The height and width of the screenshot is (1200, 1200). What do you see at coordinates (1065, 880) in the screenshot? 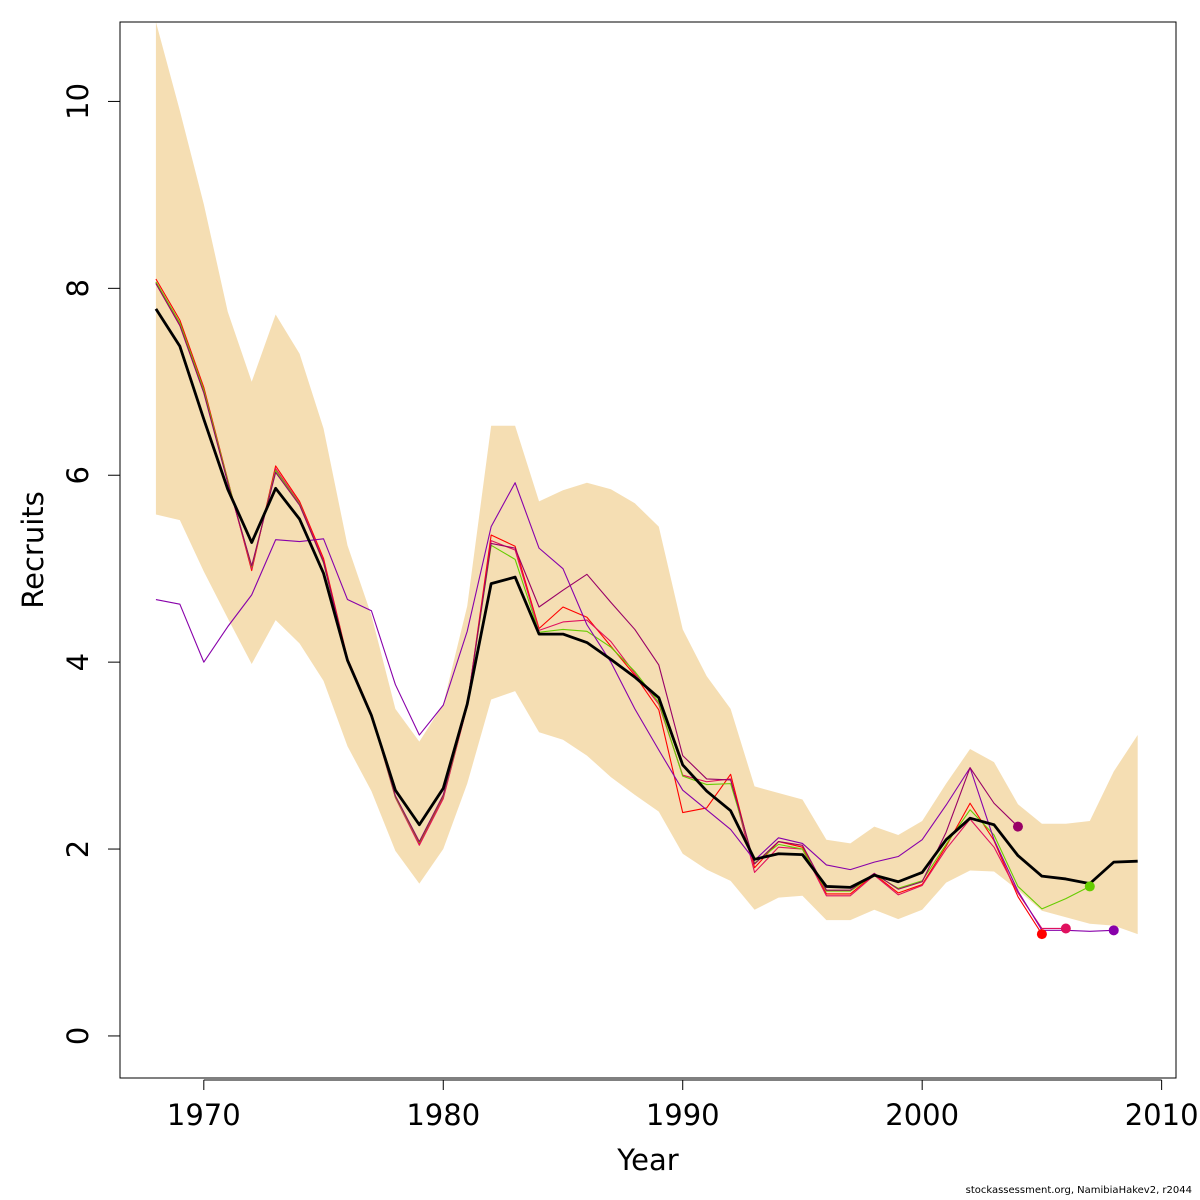
I see `end-points-layer` at bounding box center [1065, 880].